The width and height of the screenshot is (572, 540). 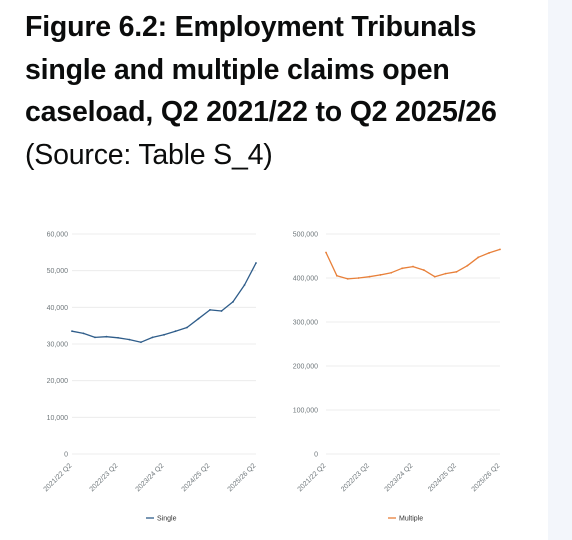 What do you see at coordinates (58, 345) in the screenshot?
I see `y-tick-label: 30,000` at bounding box center [58, 345].